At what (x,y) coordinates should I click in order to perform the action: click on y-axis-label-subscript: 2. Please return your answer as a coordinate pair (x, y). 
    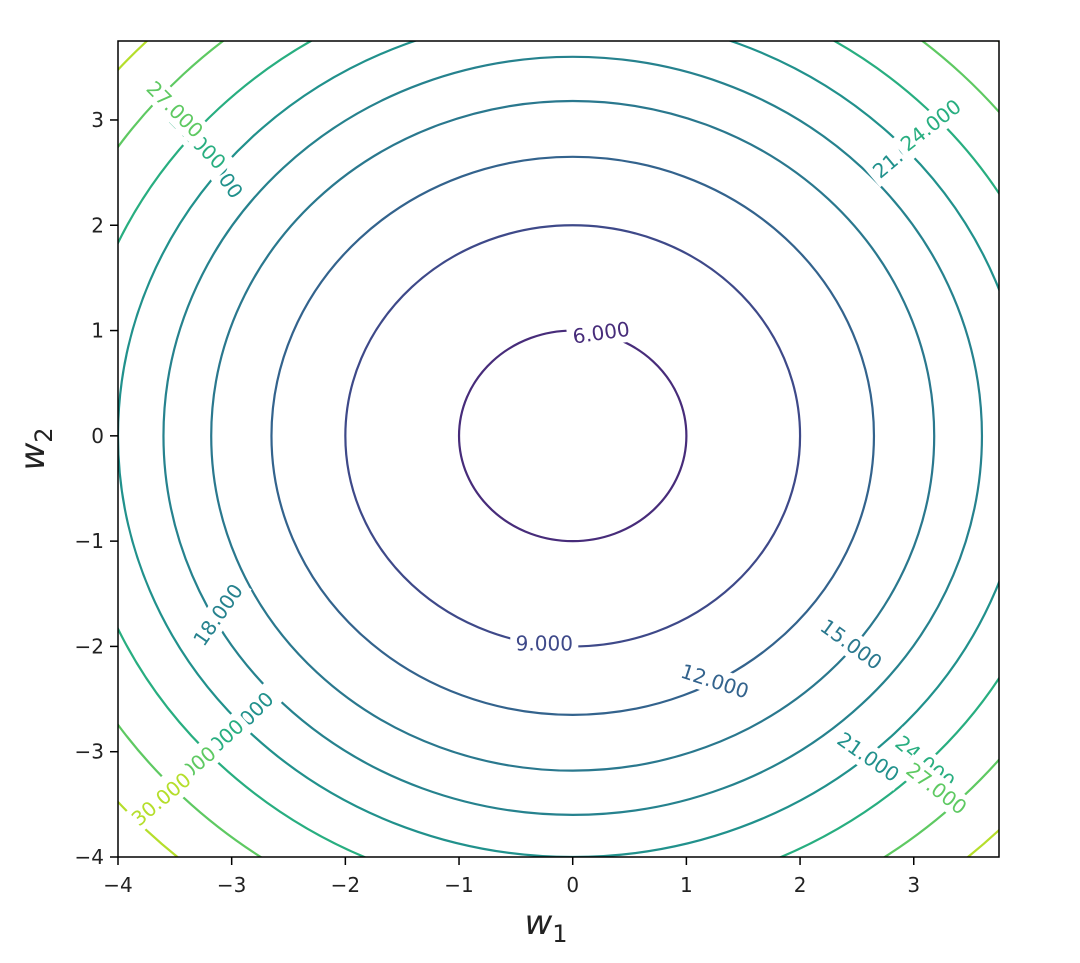
    Looking at the image, I should click on (44, 434).